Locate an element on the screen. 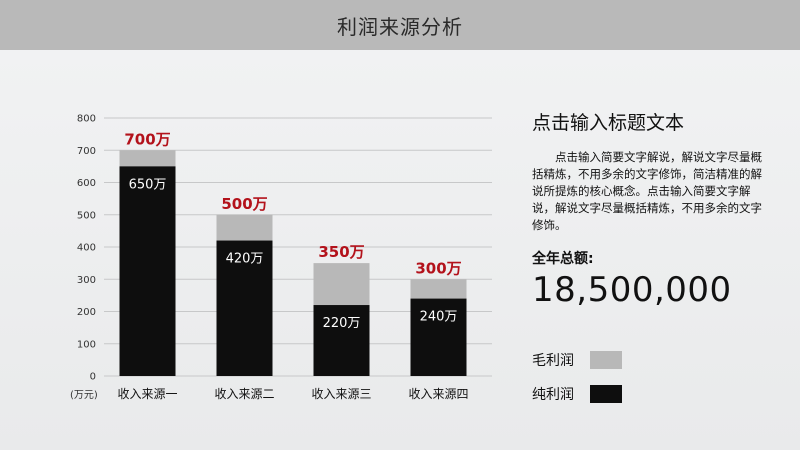  total-value: 18,500,000 is located at coordinates (632, 290).